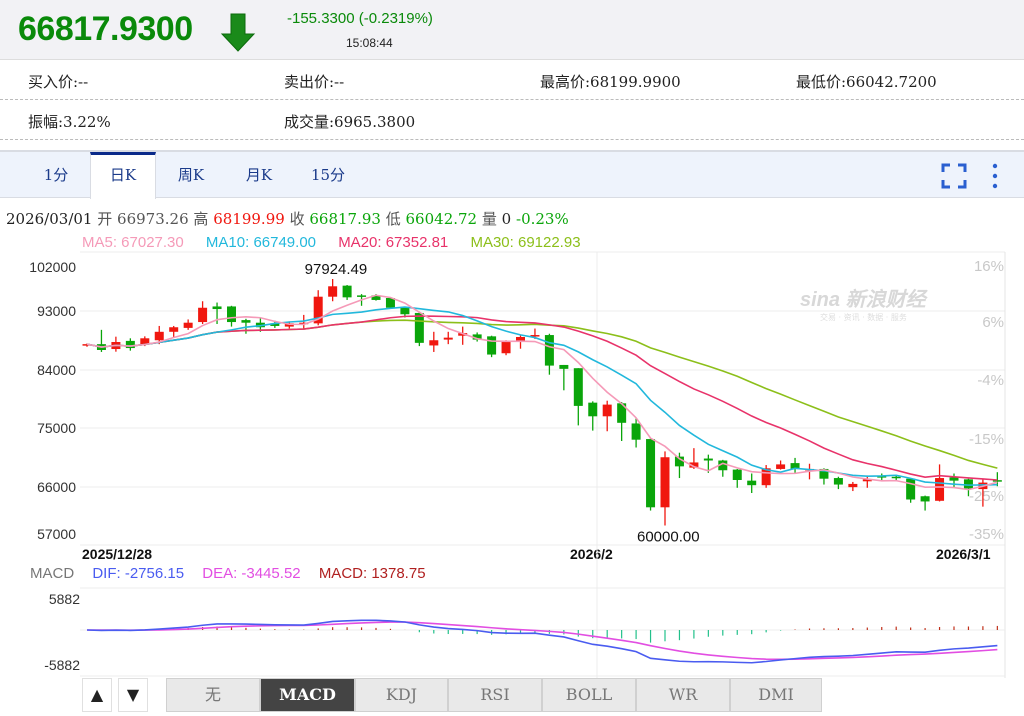 Image resolution: width=1024 pixels, height=716 pixels. Describe the element at coordinates (328, 175) in the screenshot. I see `tab-15min: 15分` at that location.